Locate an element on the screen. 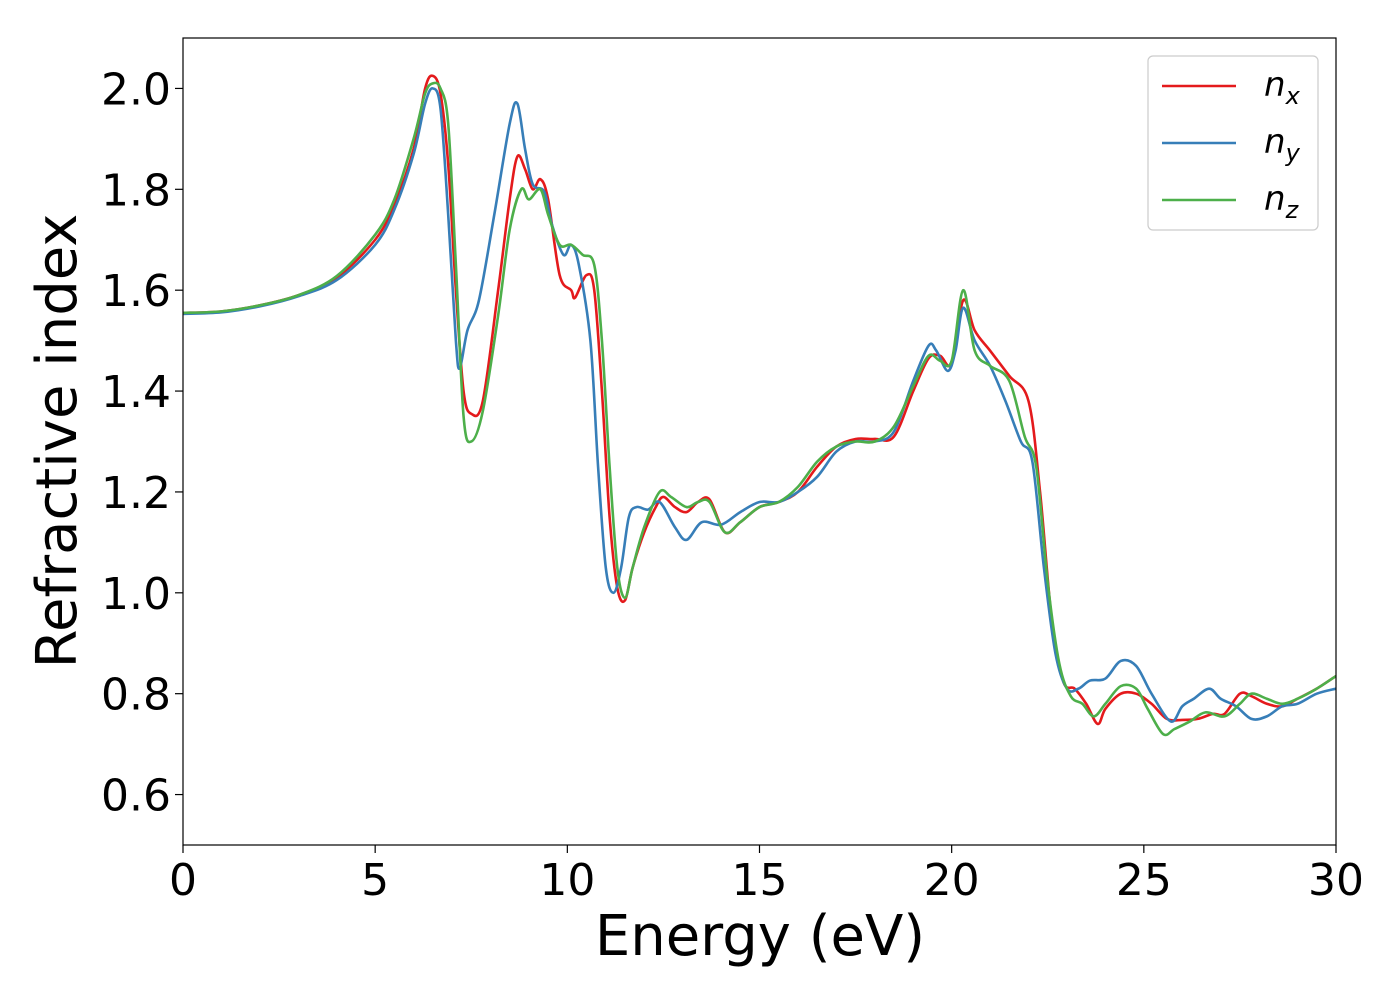 The width and height of the screenshot is (1400, 1000). y-tick-label: 1.4 is located at coordinates (136, 392).